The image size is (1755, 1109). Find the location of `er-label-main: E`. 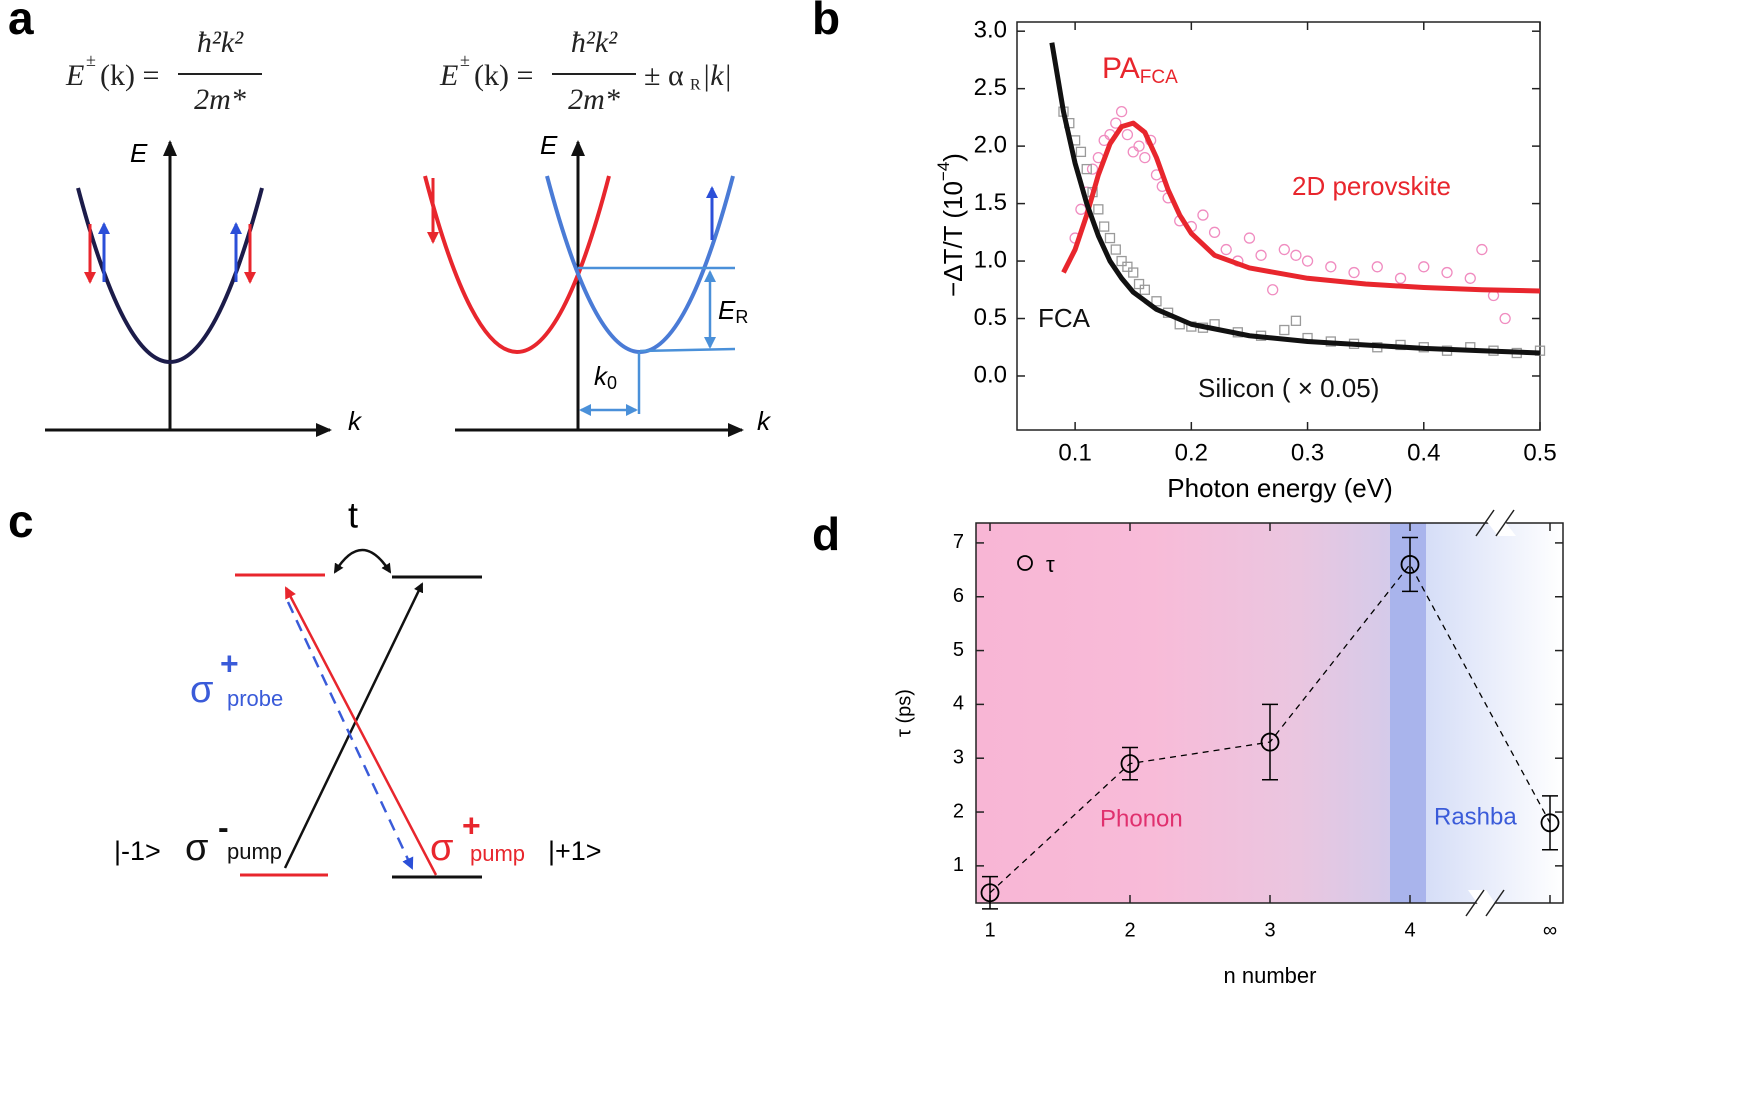

er-label-main: E is located at coordinates (727, 310).